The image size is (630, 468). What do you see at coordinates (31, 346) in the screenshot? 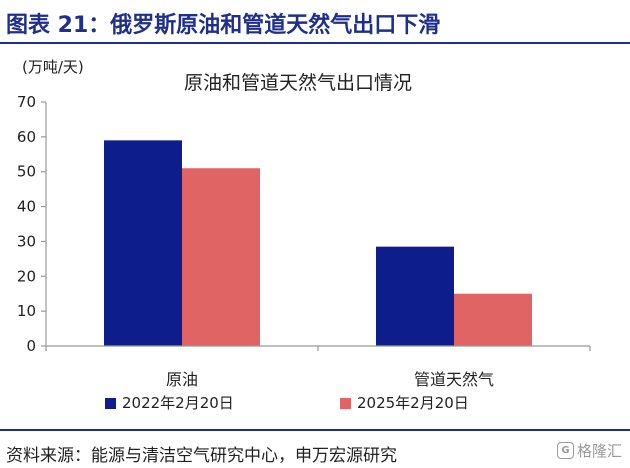
I see `y-tick-label: 0` at bounding box center [31, 346].